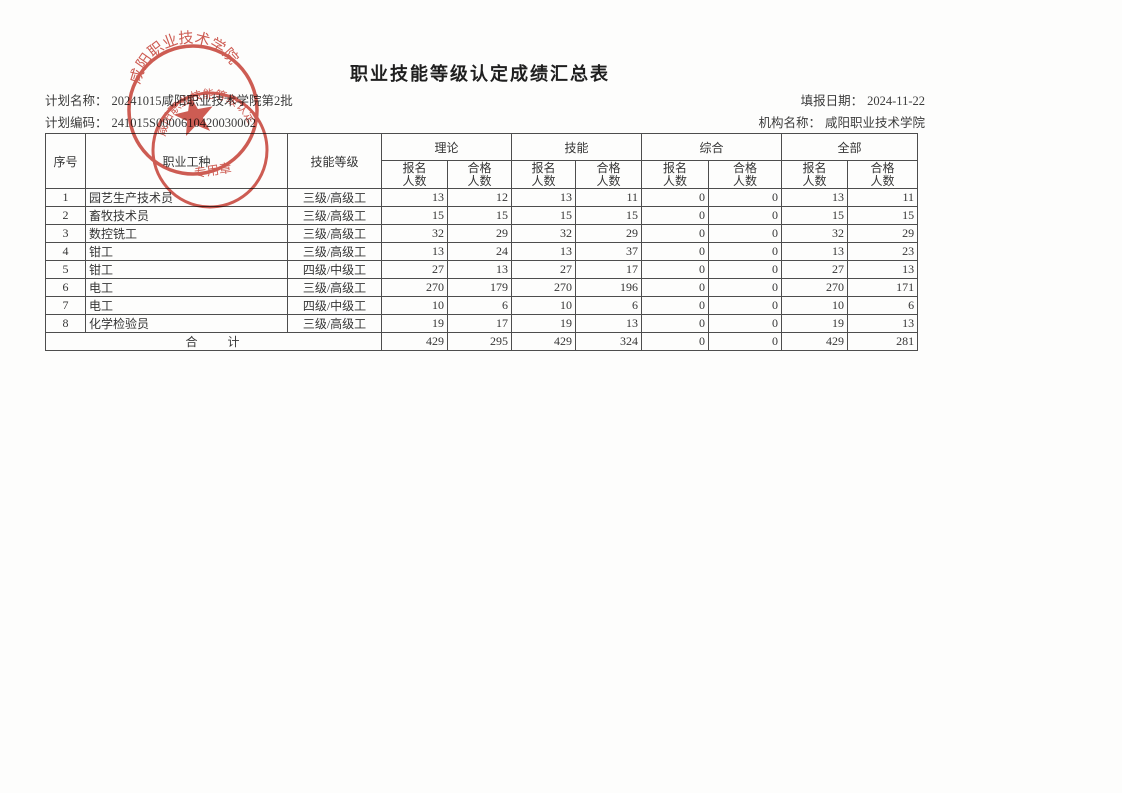 This screenshot has height=793, width=1122. What do you see at coordinates (609, 341) in the screenshot?
I see `total-skill-pass: 324` at bounding box center [609, 341].